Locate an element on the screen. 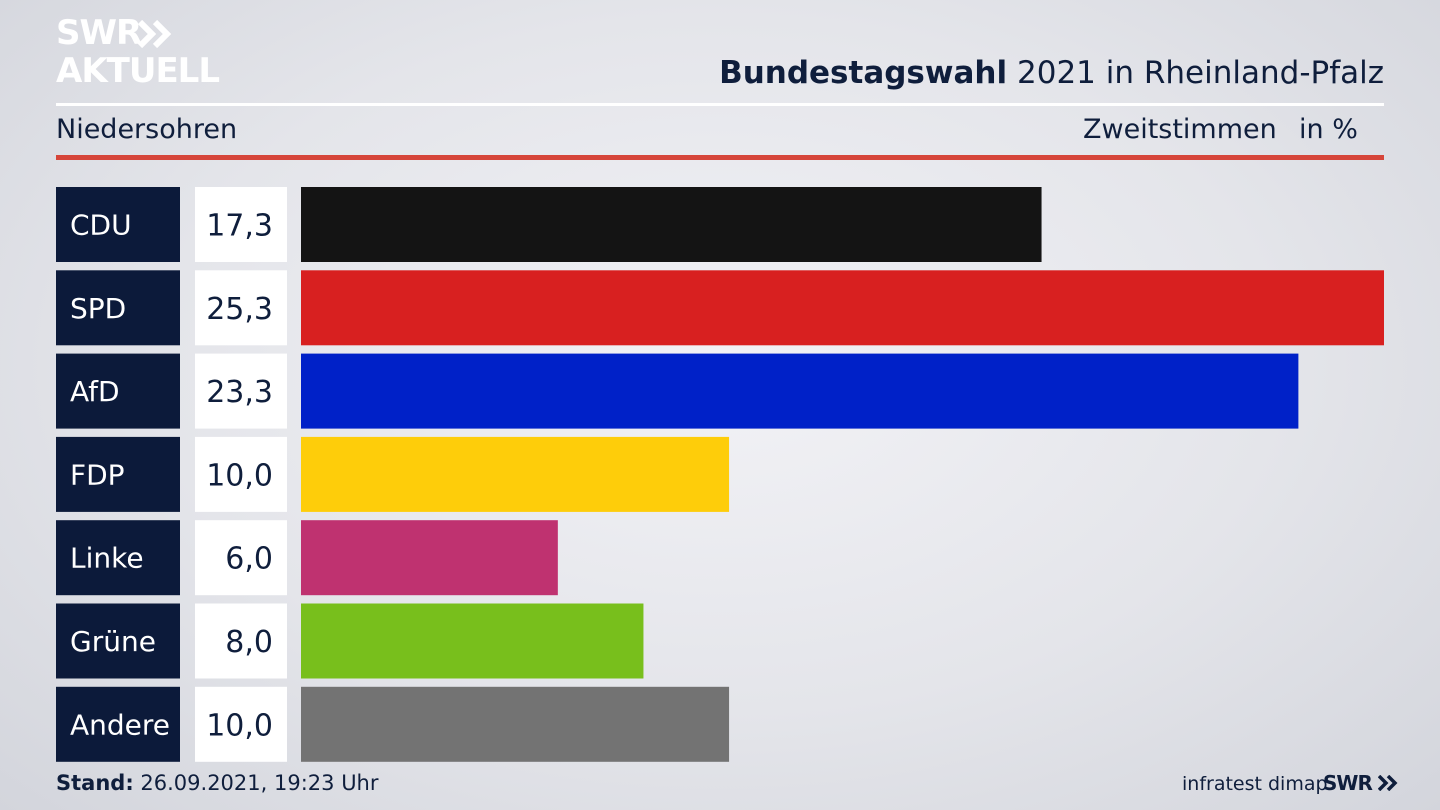 The height and width of the screenshot is (810, 1440). stand-label: Stand: is located at coordinates (95, 783).